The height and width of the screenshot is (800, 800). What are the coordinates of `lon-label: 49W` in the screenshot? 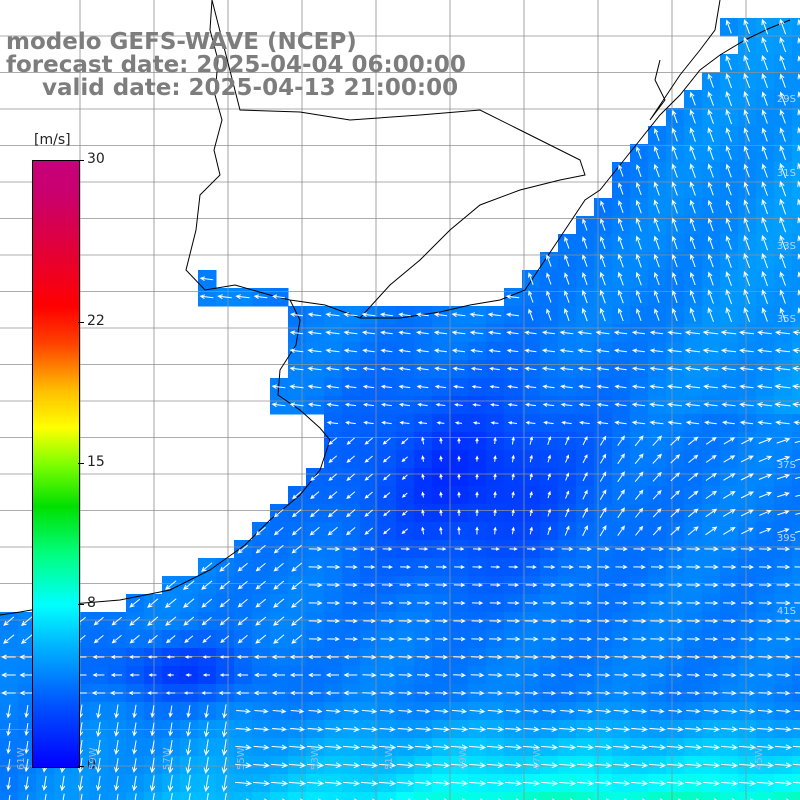 It's located at (463, 758).